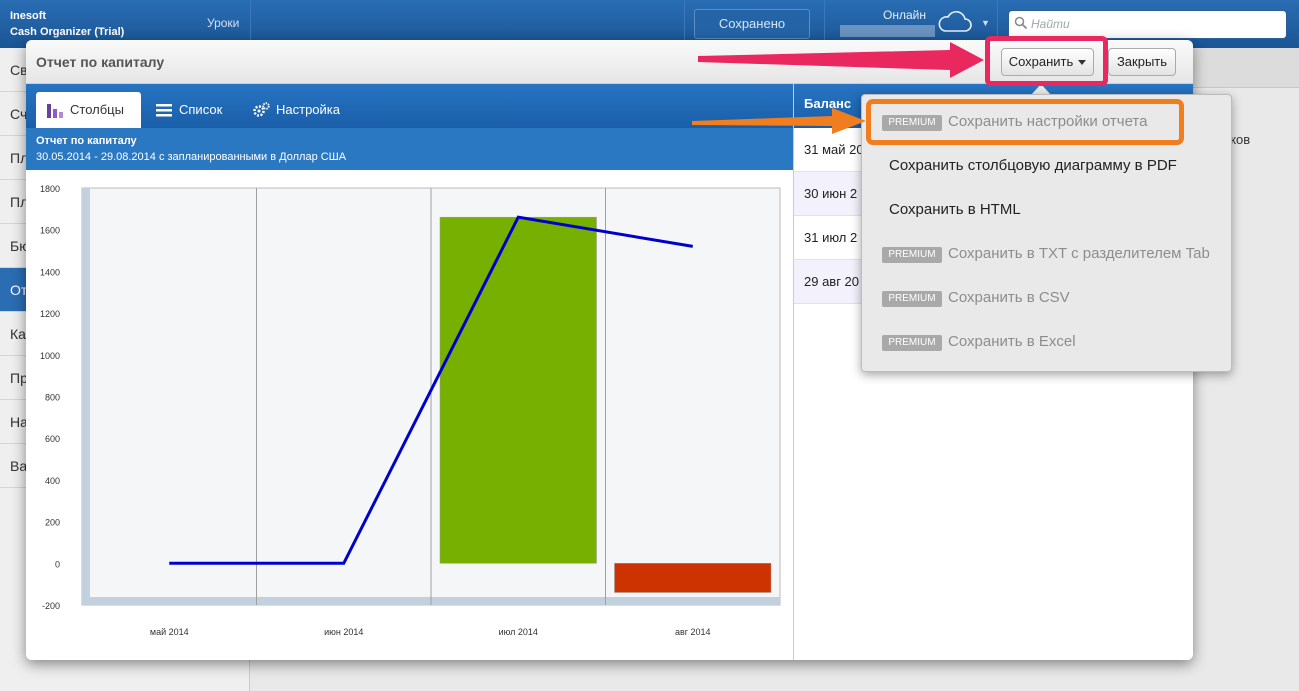 This screenshot has height=691, width=1299. I want to click on app-brand: Inesoft Cash Organizer (Trial), so click(67, 24).